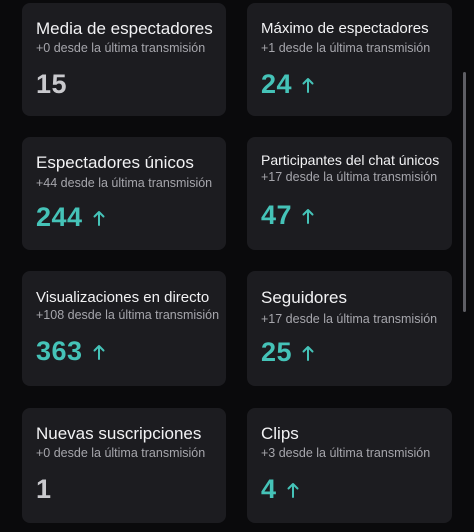  I want to click on stat-value: 24, so click(277, 84).